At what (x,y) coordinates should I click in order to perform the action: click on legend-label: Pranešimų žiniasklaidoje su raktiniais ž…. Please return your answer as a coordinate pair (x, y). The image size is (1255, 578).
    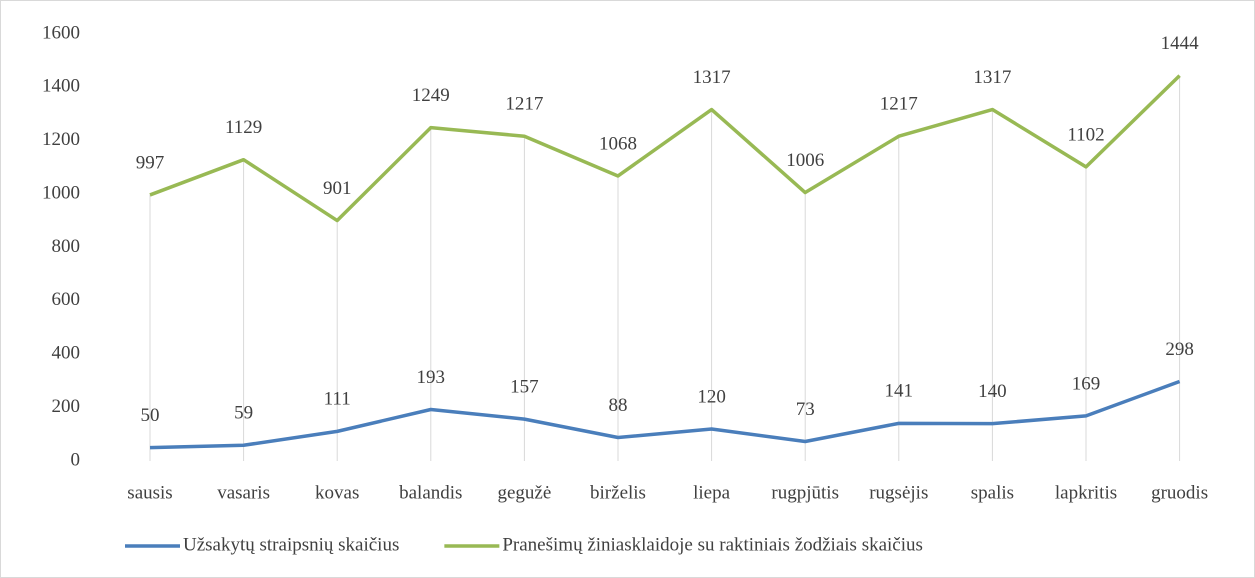
    Looking at the image, I should click on (712, 544).